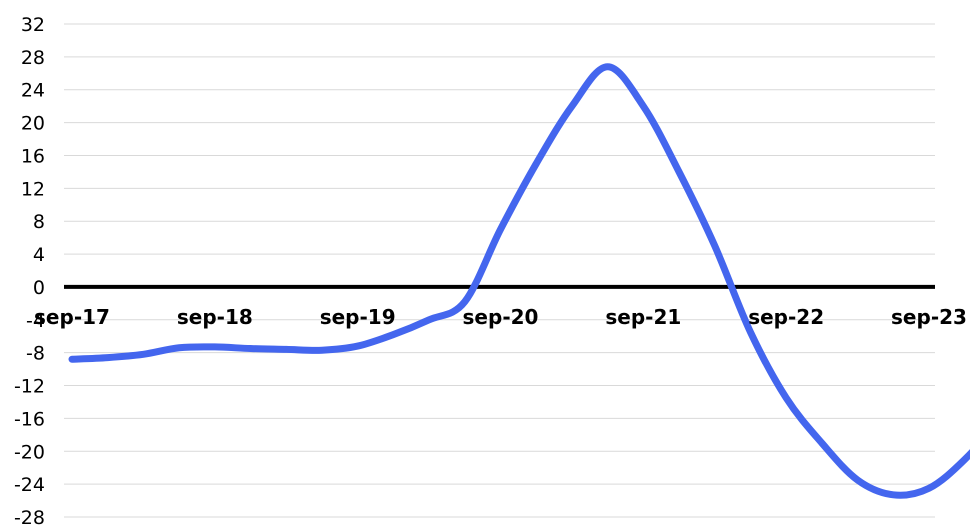 The image size is (970, 526). I want to click on y-tick-label: 8, so click(39, 222).